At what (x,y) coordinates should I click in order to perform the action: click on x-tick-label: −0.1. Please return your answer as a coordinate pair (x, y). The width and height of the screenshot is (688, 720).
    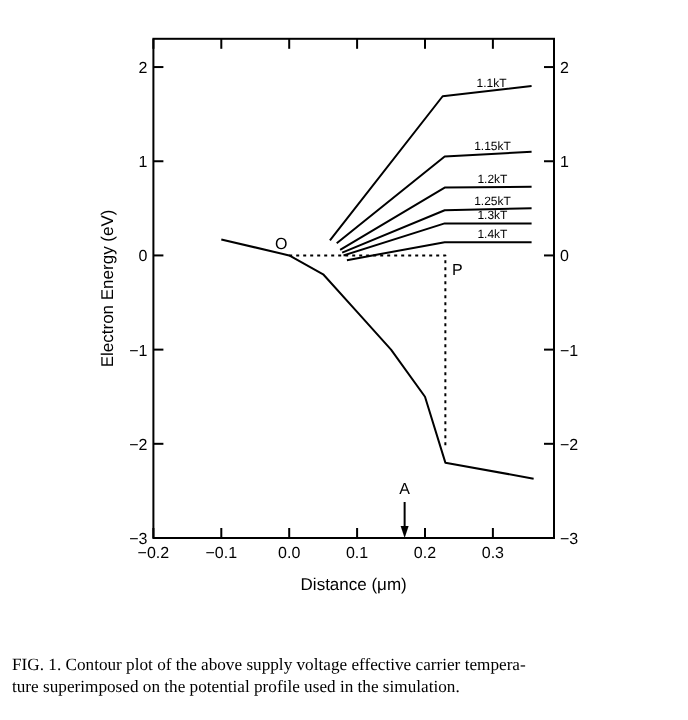
    Looking at the image, I should click on (222, 553).